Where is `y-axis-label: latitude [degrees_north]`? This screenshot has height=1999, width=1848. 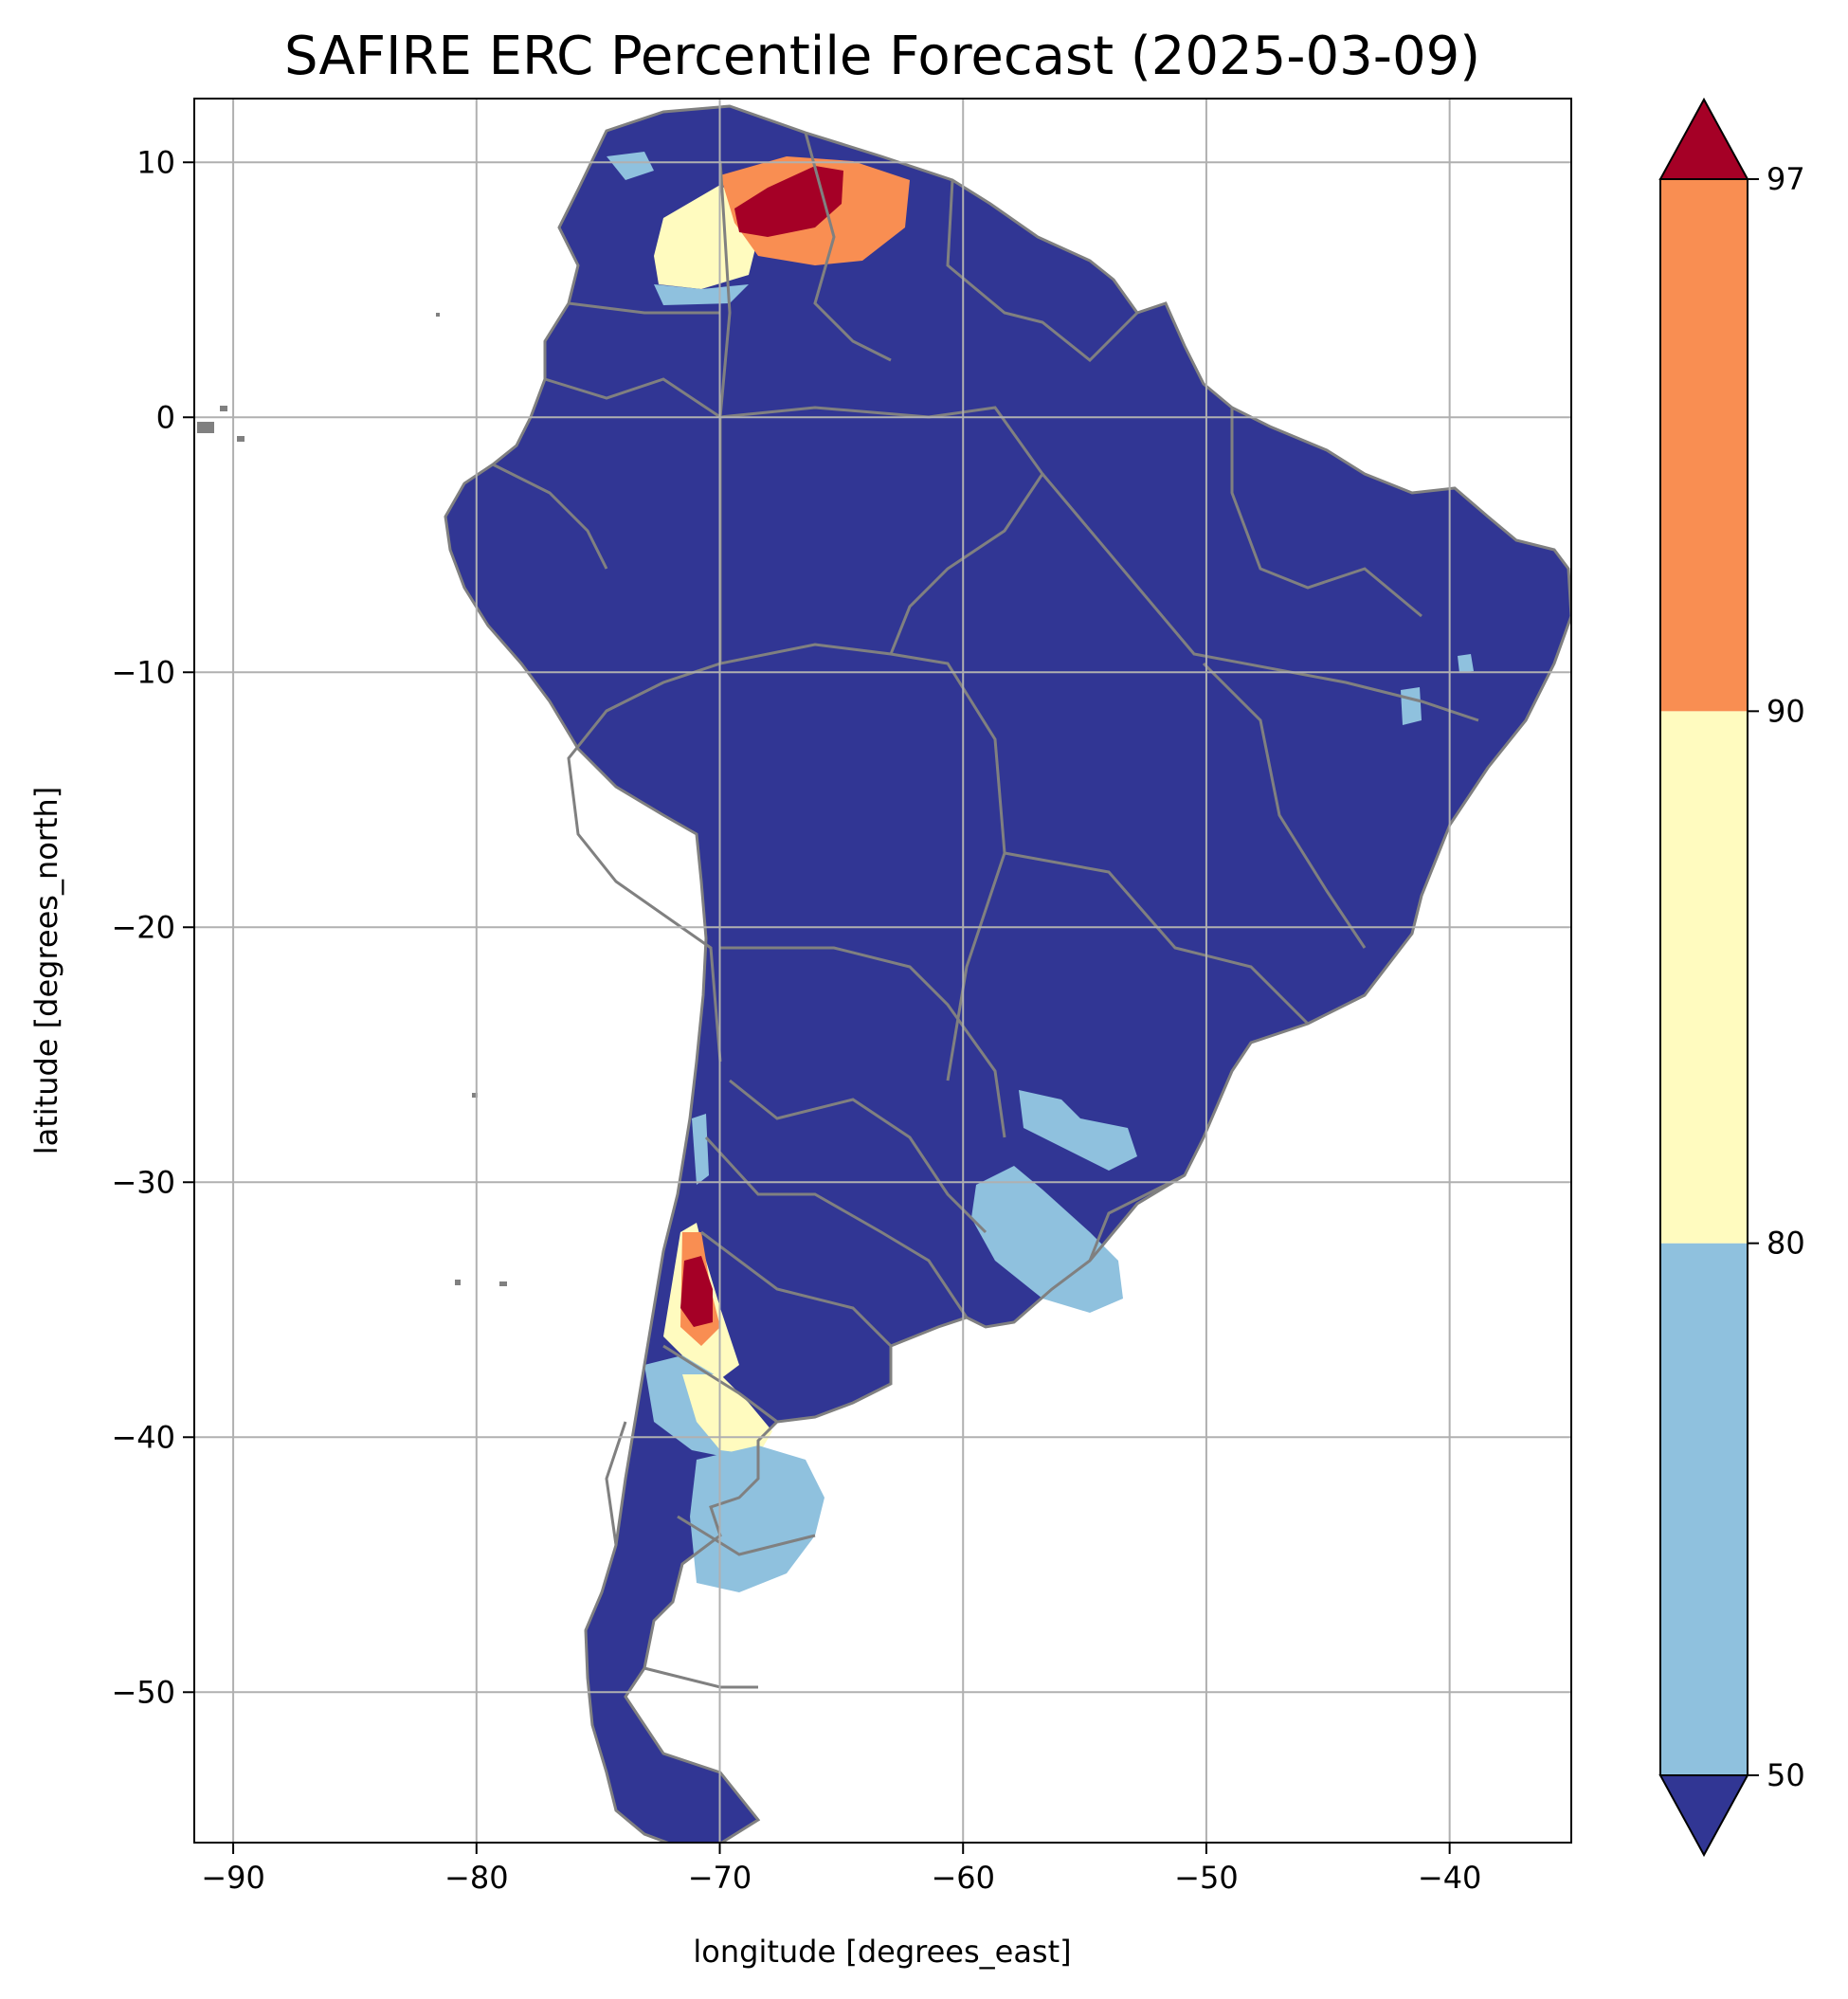
y-axis-label: latitude [degrees_north] is located at coordinates (46, 971).